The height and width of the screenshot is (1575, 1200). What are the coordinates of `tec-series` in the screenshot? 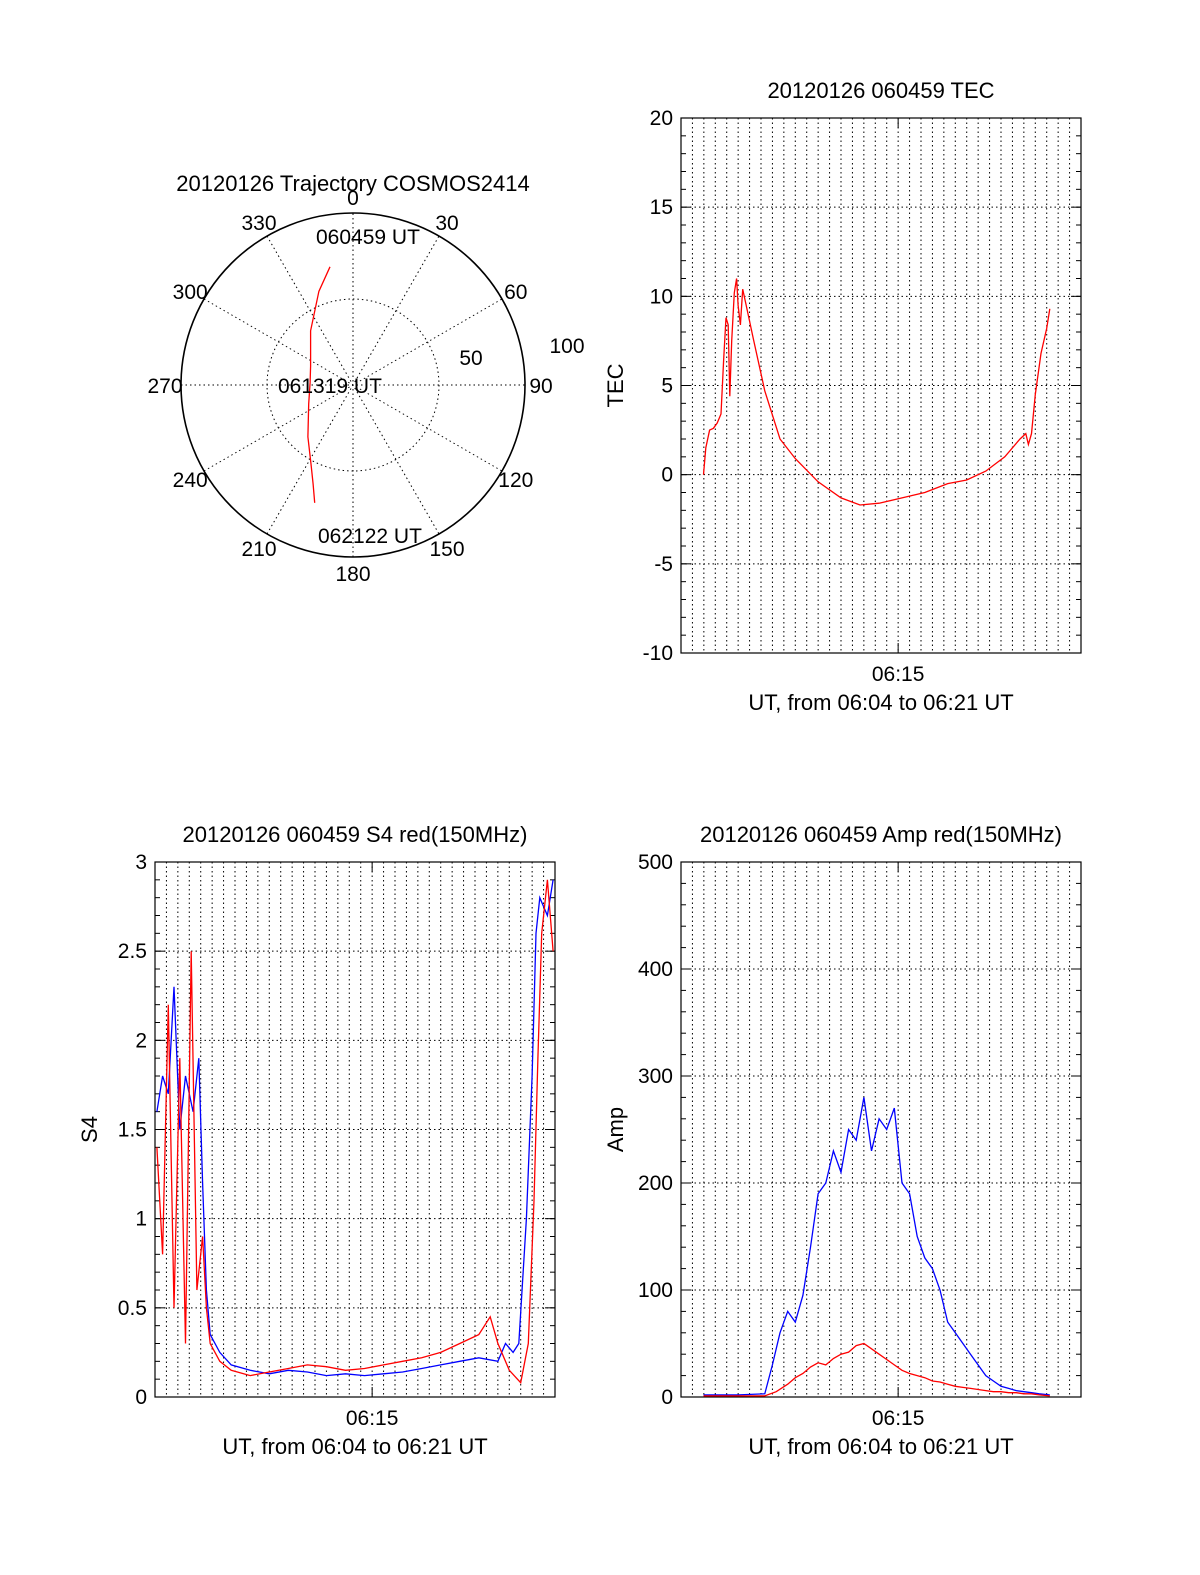 It's located at (876, 392).